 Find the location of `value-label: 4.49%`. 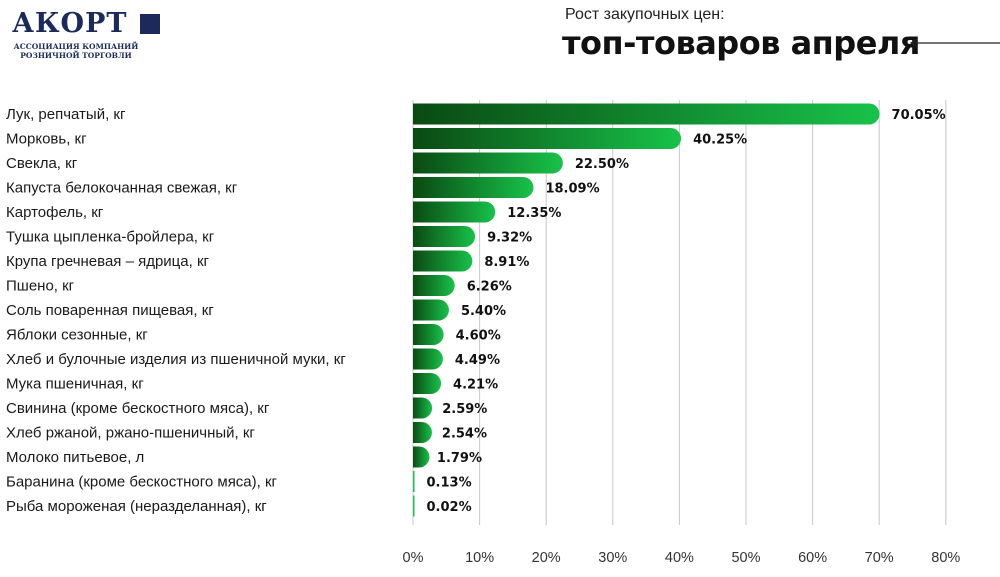

value-label: 4.49% is located at coordinates (477, 360).